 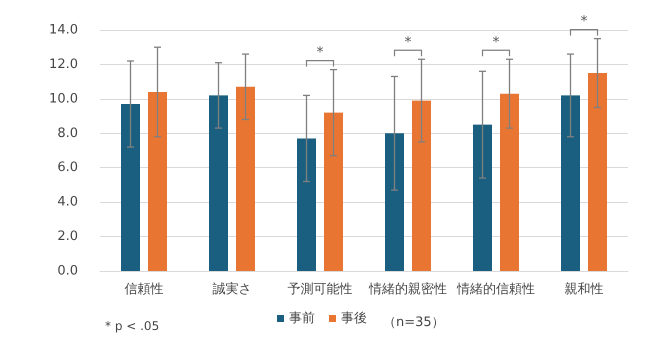 What do you see at coordinates (407, 289) in the screenshot?
I see `x-tick-label: 情緒的親密性` at bounding box center [407, 289].